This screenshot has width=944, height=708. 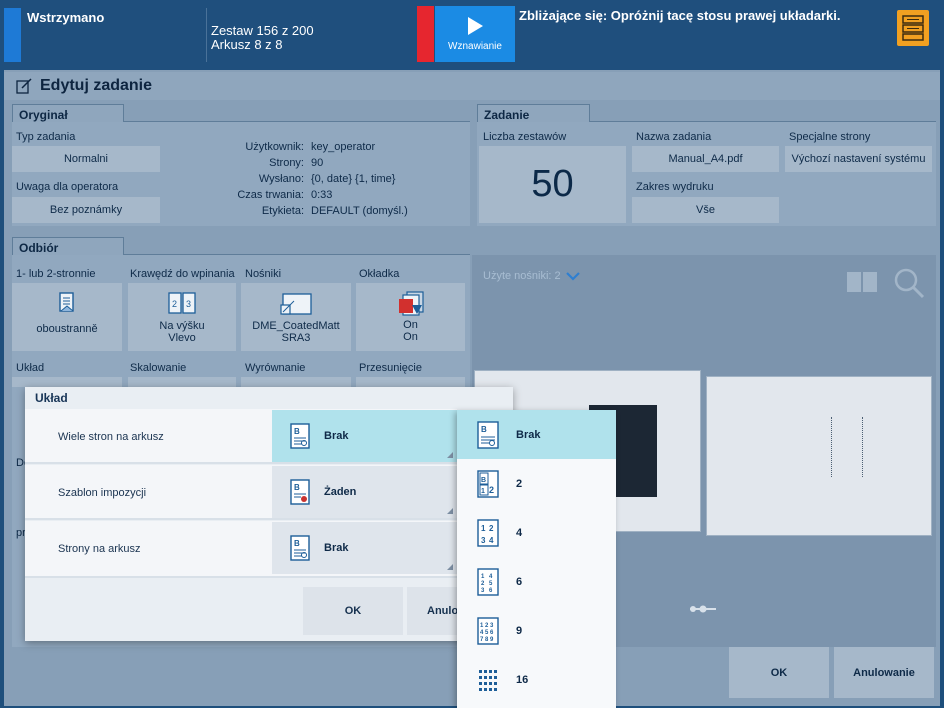 What do you see at coordinates (353, 179) in the screenshot?
I see `info-value: {0, date} {1, time}` at bounding box center [353, 179].